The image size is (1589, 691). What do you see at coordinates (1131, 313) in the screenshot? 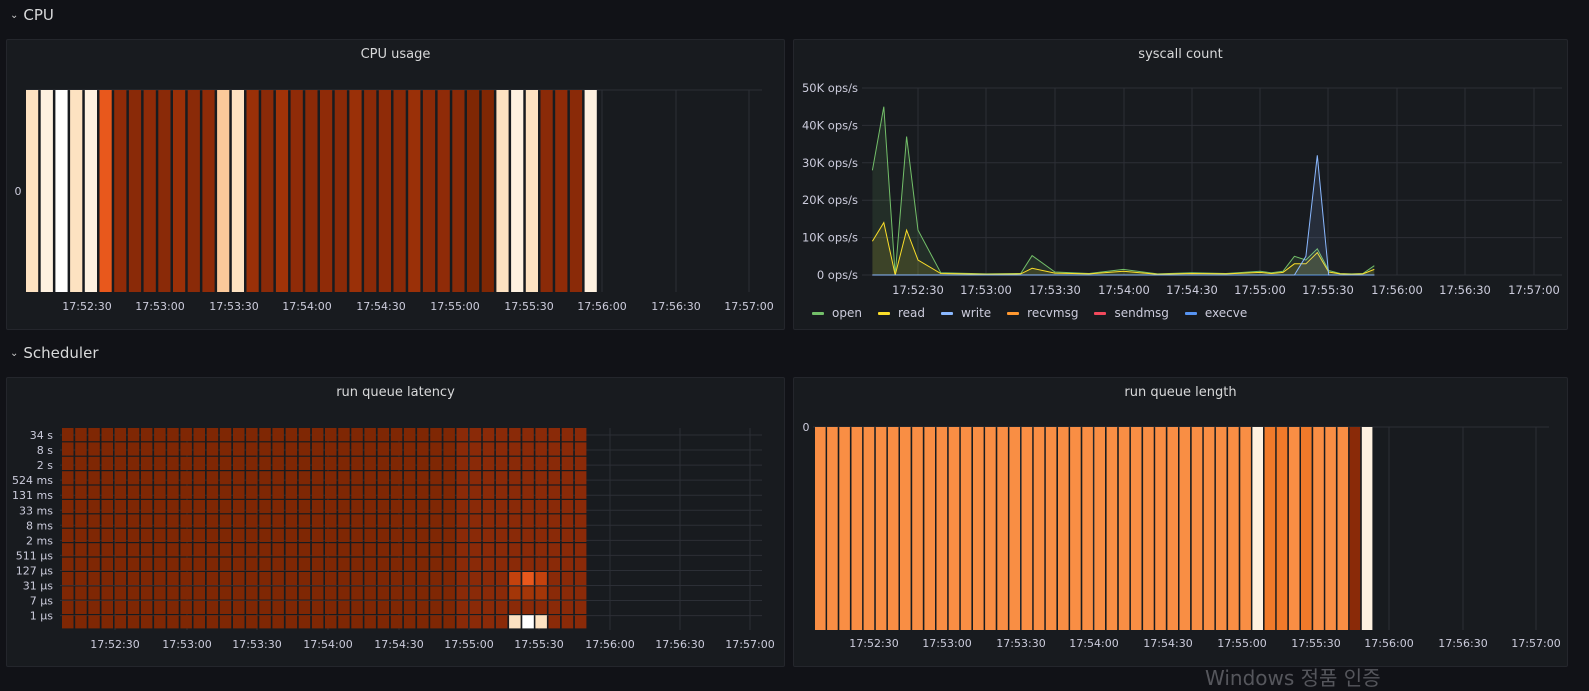
I see `legend-item-sendmsg: sendmsg` at bounding box center [1131, 313].